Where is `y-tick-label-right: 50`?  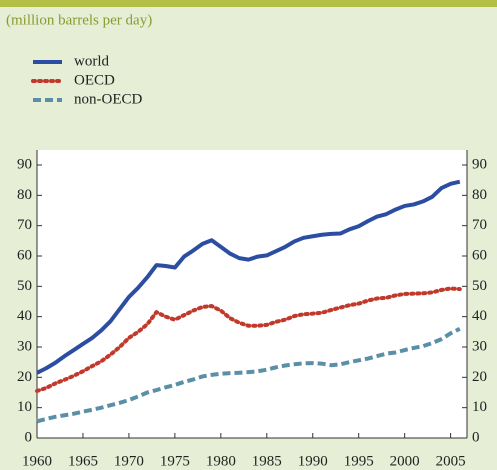 y-tick-label-right: 50 is located at coordinates (479, 286).